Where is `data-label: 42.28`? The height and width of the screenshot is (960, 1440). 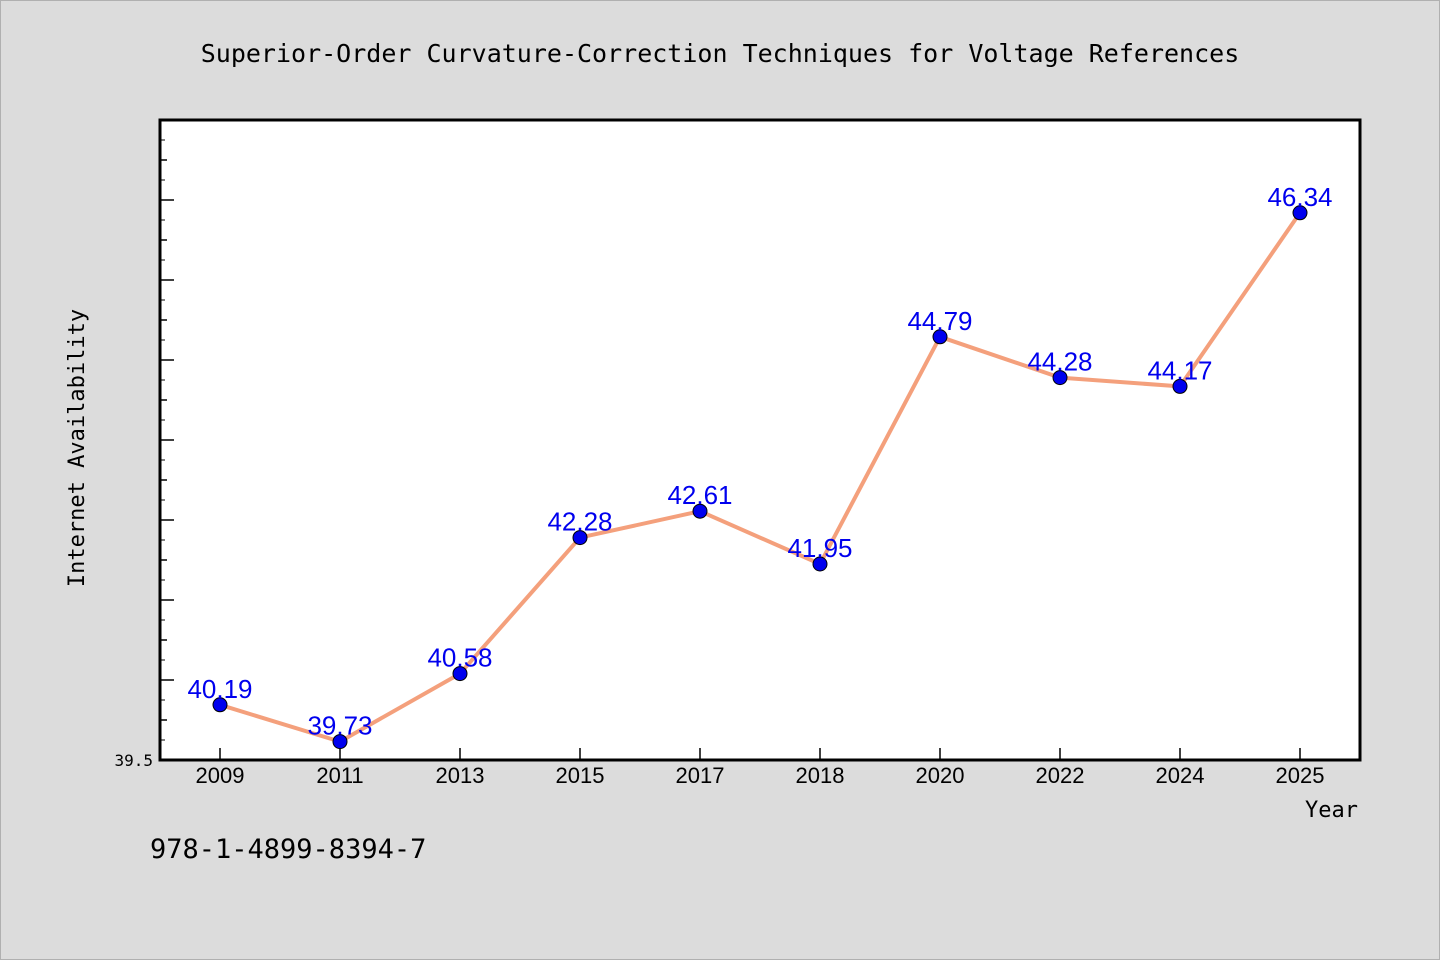 data-label: 42.28 is located at coordinates (579, 522).